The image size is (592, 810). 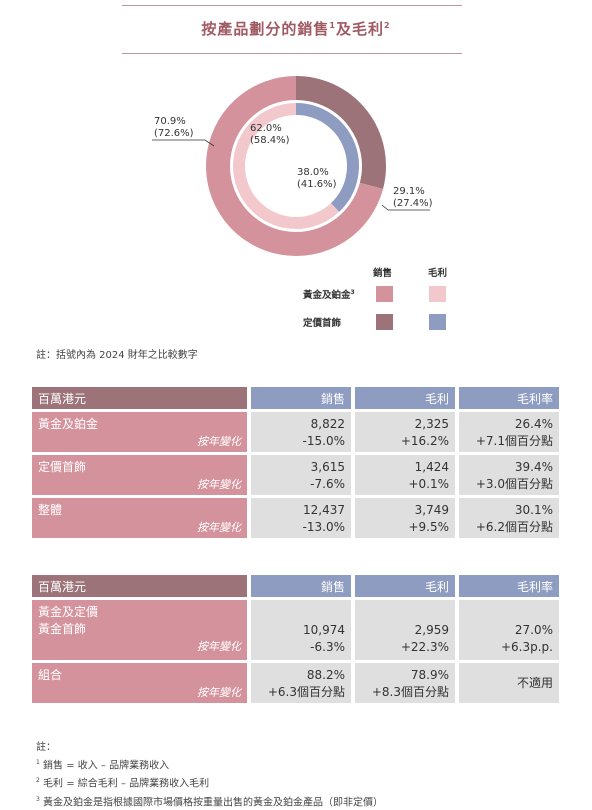 I want to click on cell-value: 27.0%, so click(x=533, y=630).